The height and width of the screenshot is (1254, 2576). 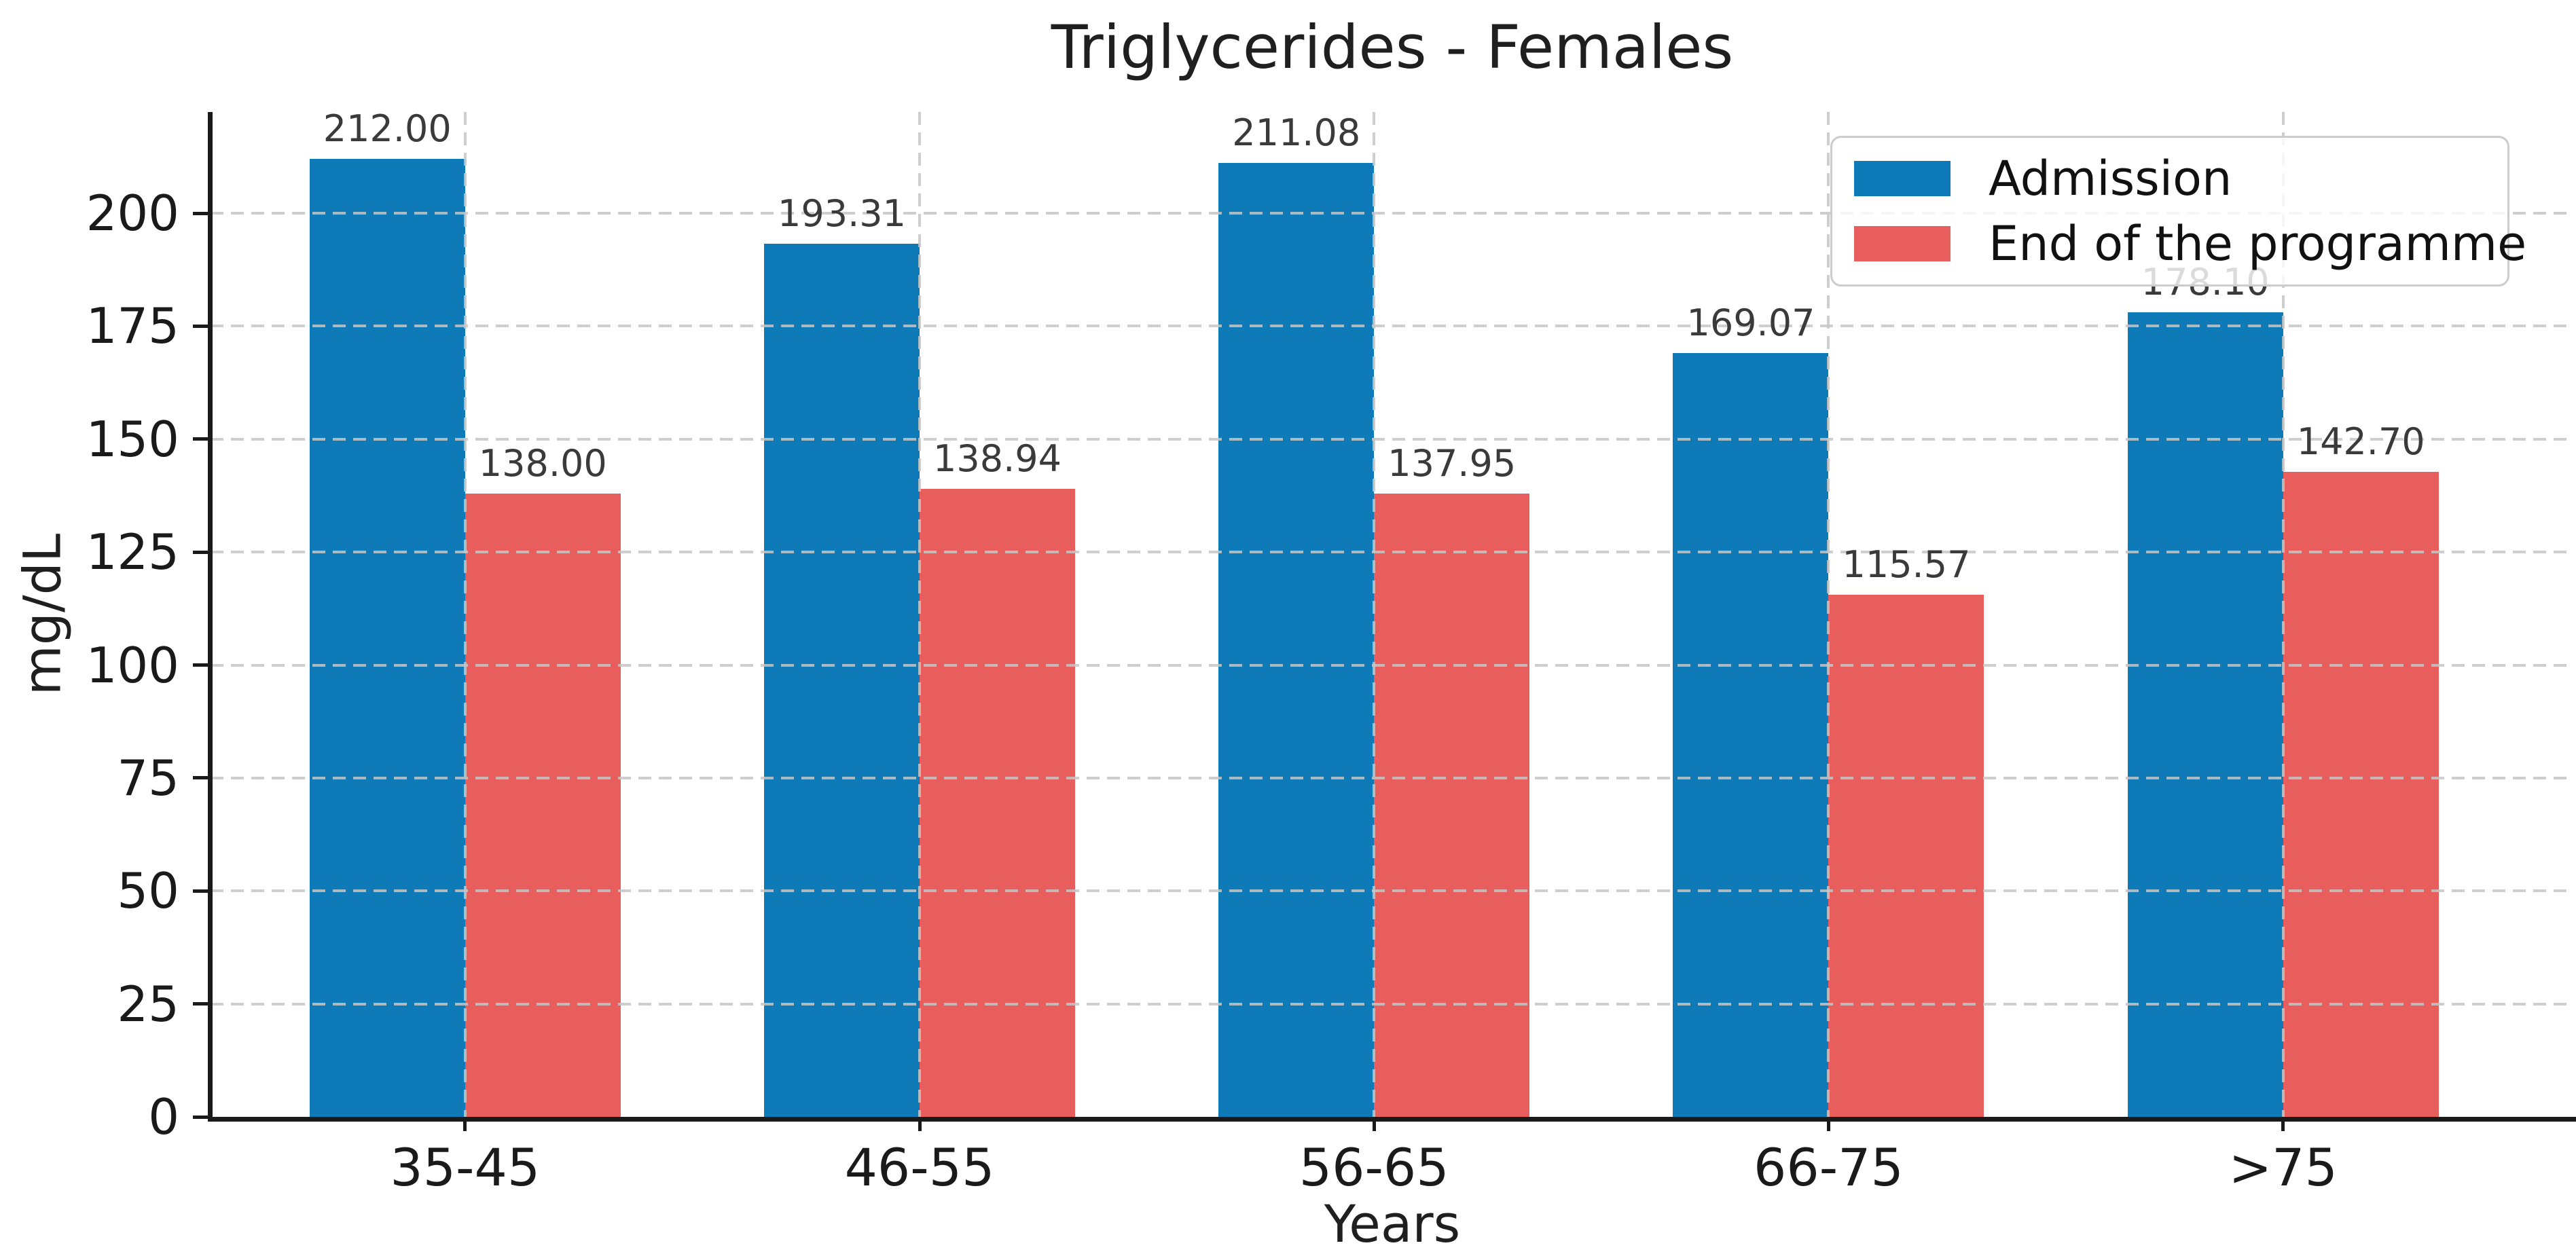 I want to click on y-tick-label-125: 125, so click(x=132, y=552).